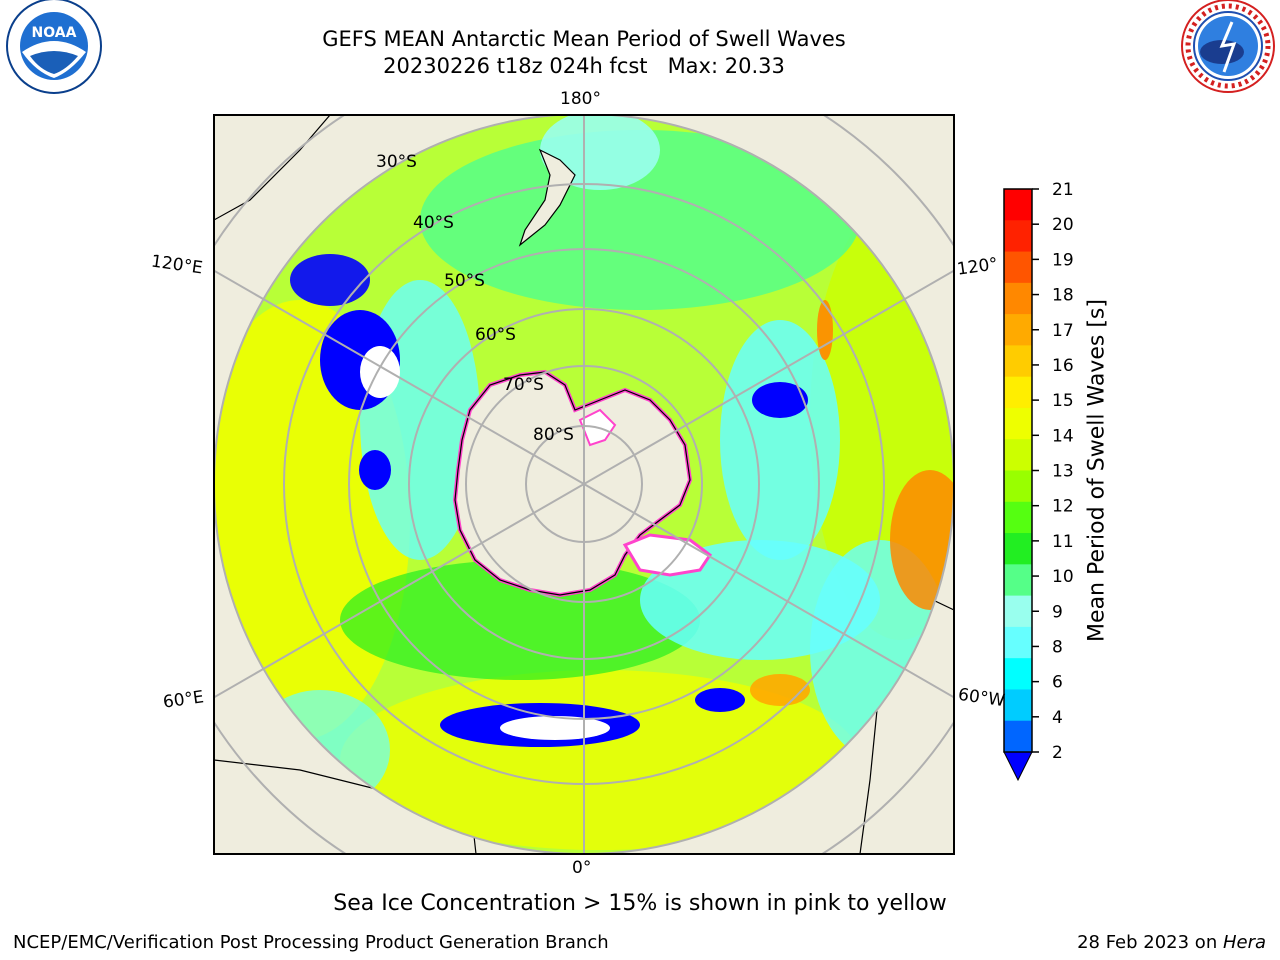 This screenshot has height=960, width=1280. Describe the element at coordinates (464, 281) in the screenshot. I see `lat-label-50S: 50°S` at that location.